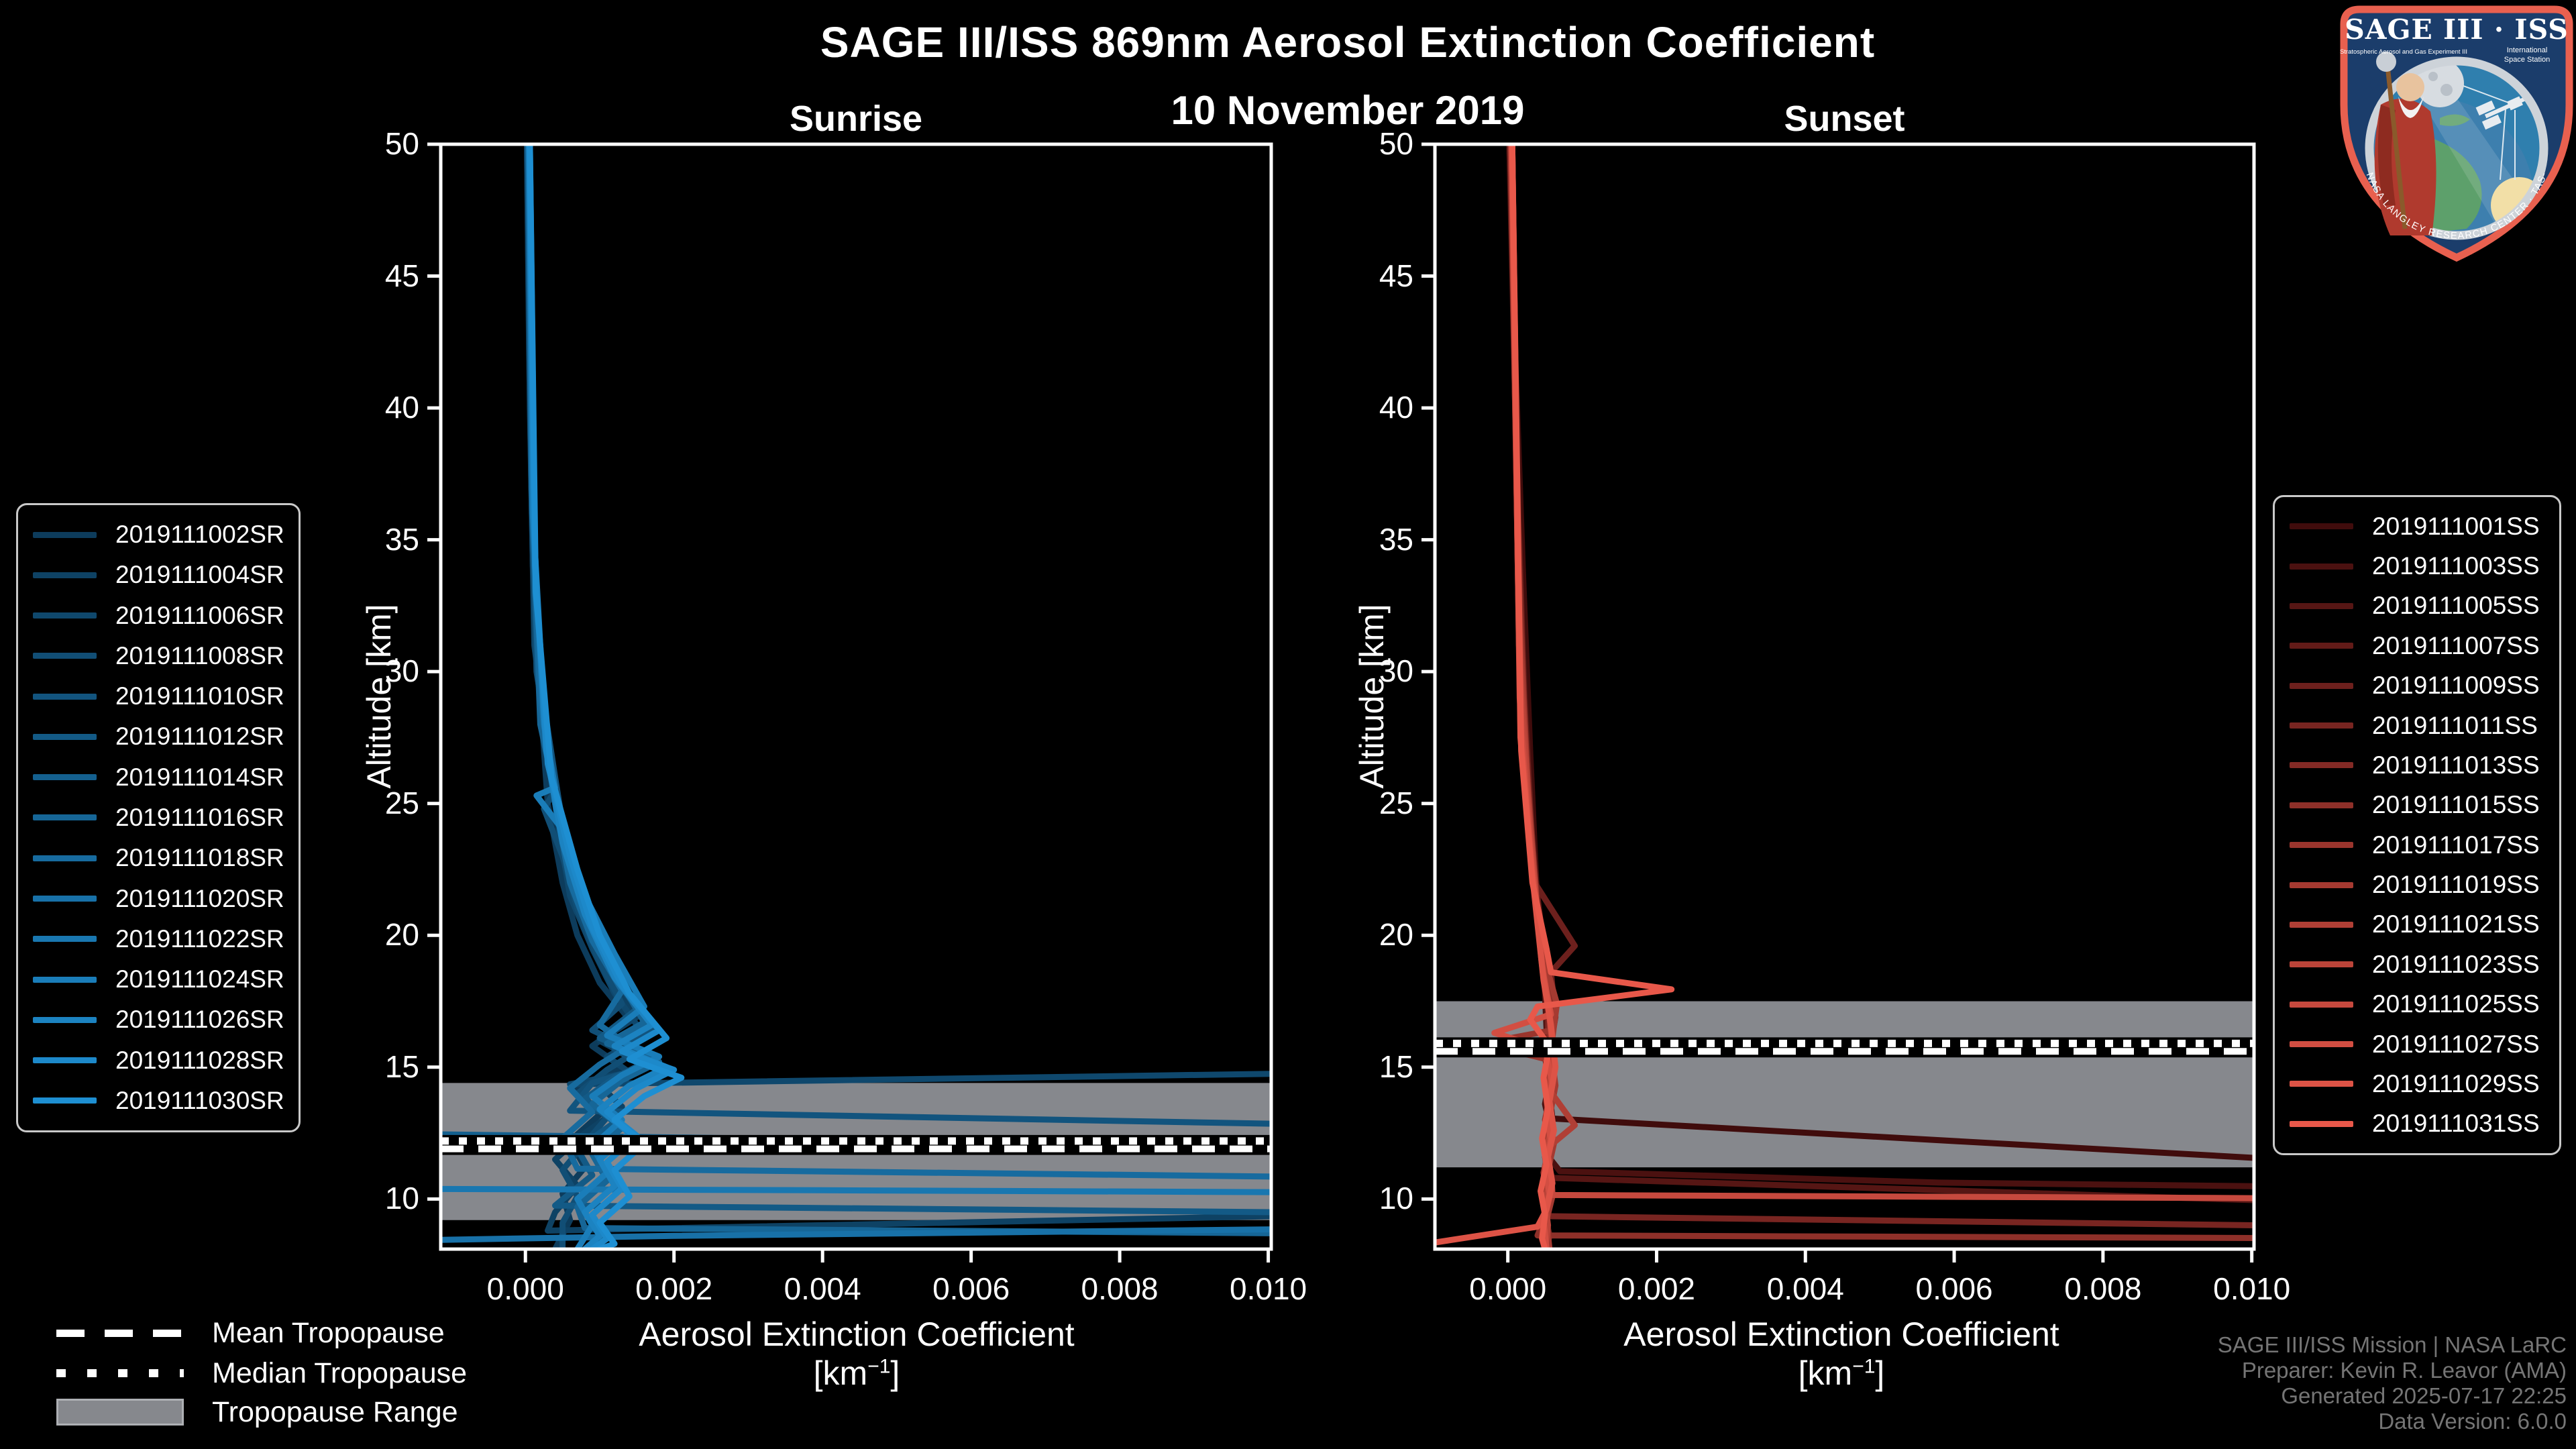 Image resolution: width=2576 pixels, height=1449 pixels. What do you see at coordinates (2417, 1044) in the screenshot?
I see `legend-item: 2019111027SS` at bounding box center [2417, 1044].